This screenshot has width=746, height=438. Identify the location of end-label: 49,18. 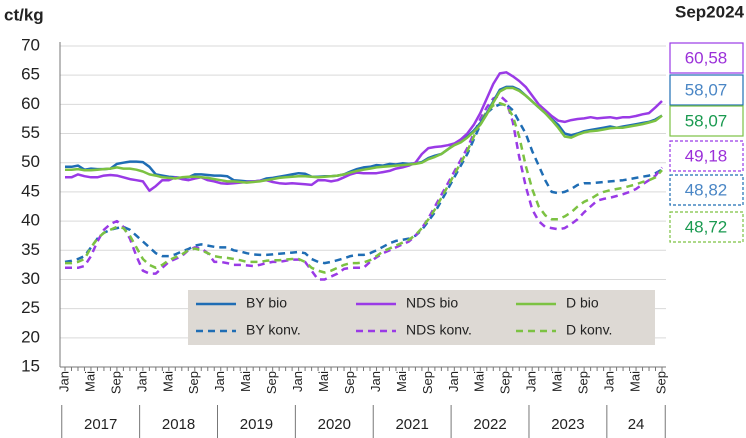
(706, 155).